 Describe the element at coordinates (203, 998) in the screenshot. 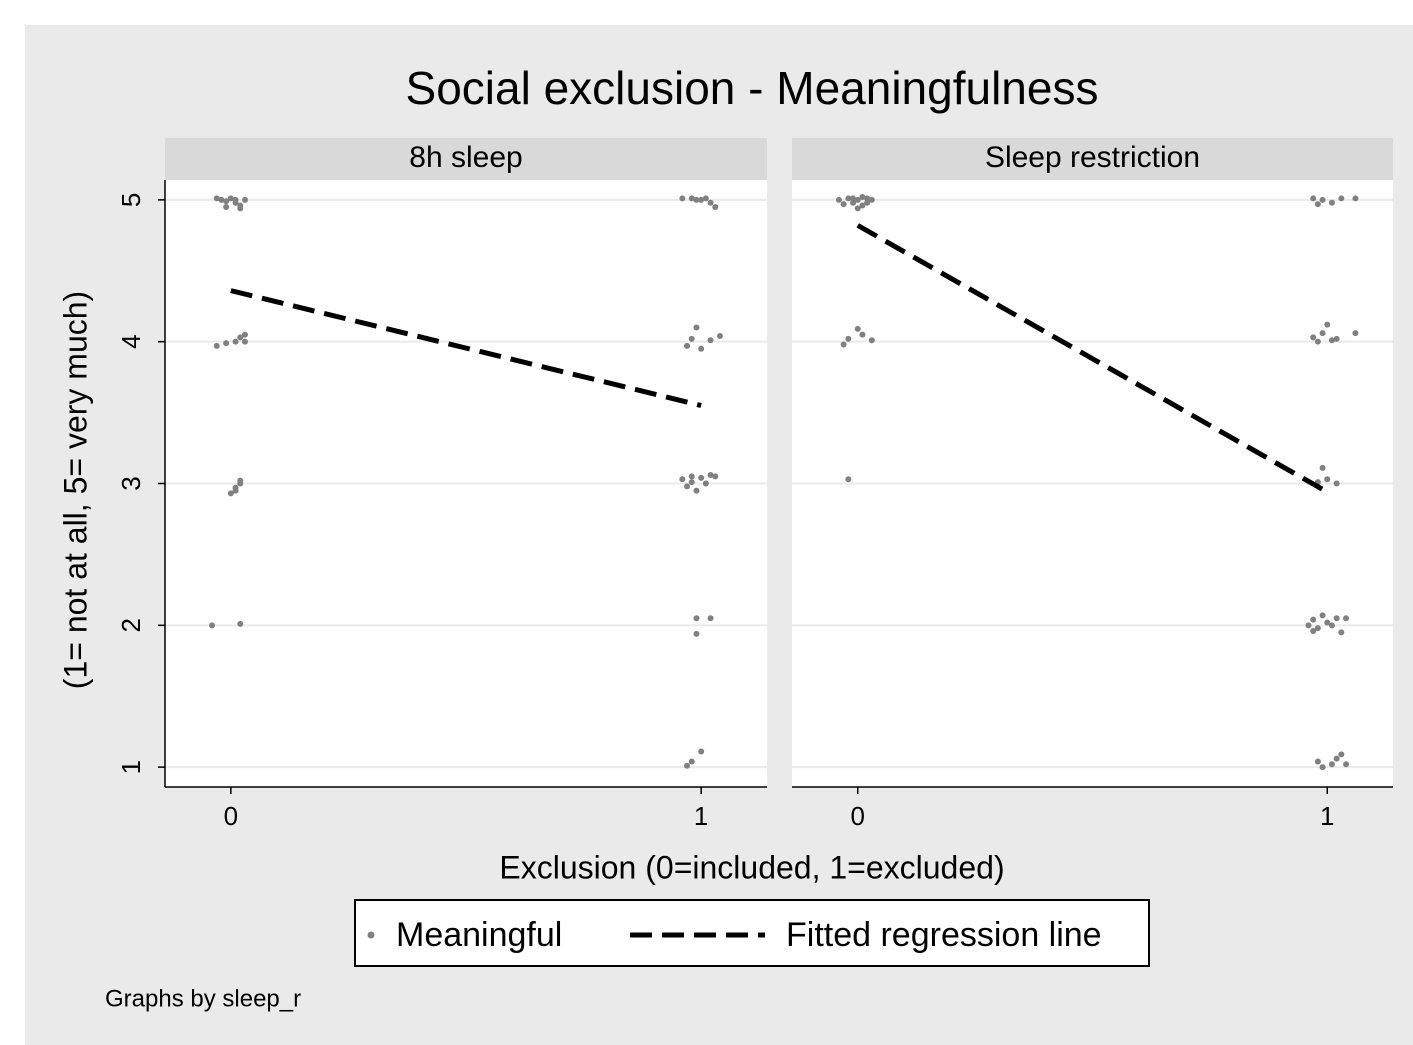

I see `note: Graphs by sleep_r` at that location.